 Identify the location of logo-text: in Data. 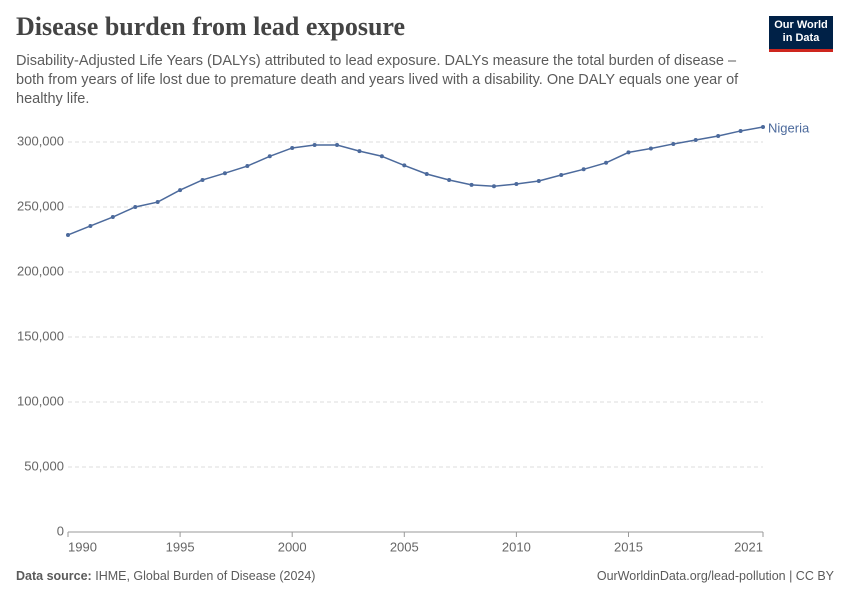
(801, 38).